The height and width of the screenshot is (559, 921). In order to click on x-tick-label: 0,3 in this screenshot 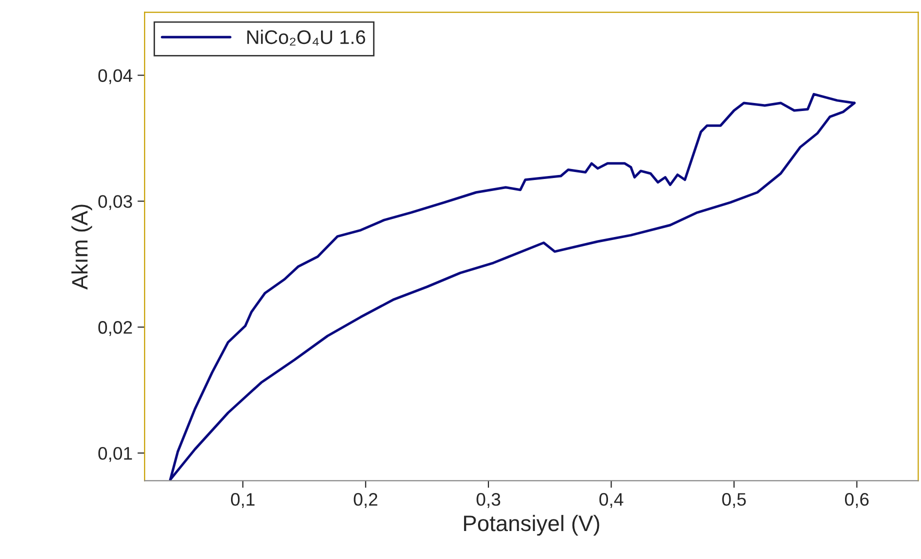, I will do `click(488, 500)`.